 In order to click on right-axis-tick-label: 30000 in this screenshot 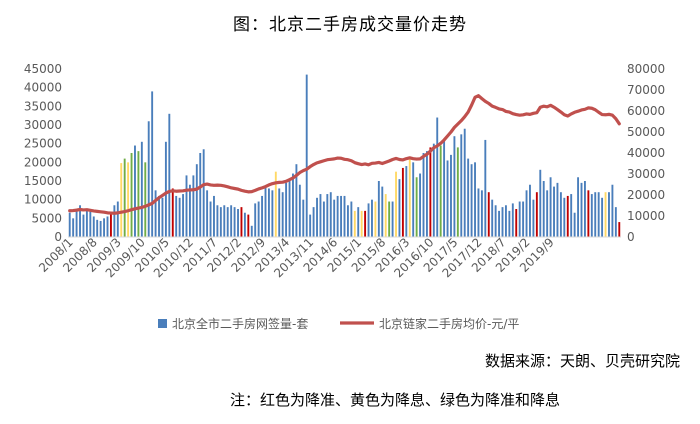, I will do `click(646, 174)`.